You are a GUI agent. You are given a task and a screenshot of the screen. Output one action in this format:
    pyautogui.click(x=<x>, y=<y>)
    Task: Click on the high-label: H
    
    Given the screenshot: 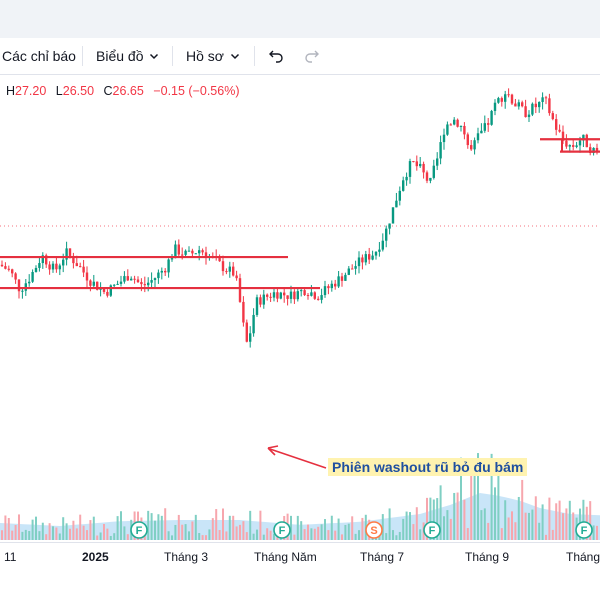 What is the action you would take?
    pyautogui.click(x=11, y=91)
    